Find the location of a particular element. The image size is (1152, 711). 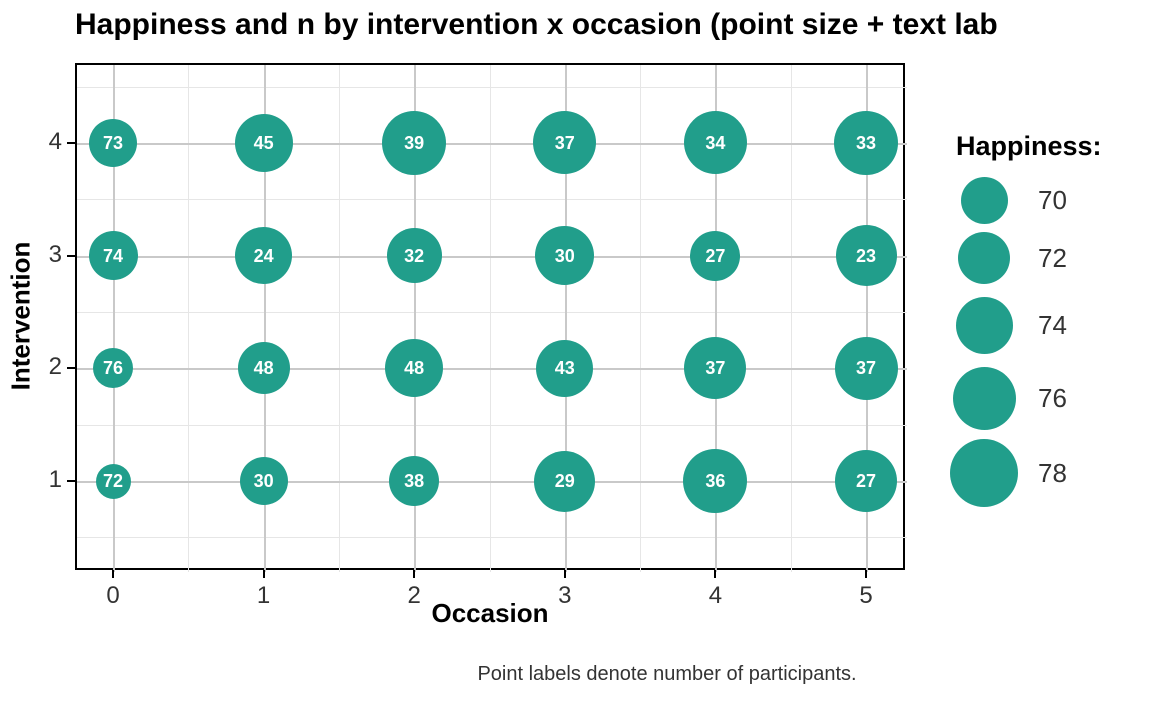

y-tick-label: 3 is located at coordinates (55, 254).